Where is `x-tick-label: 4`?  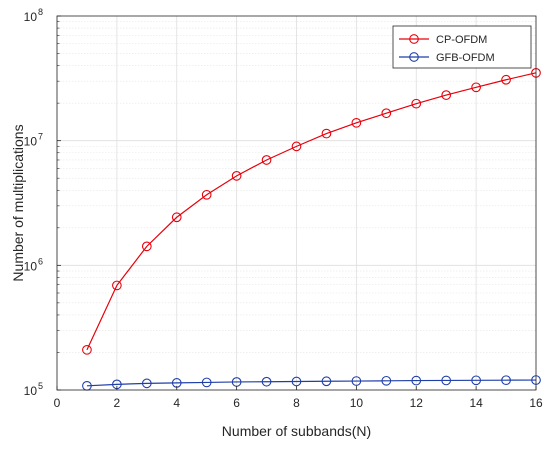
x-tick-label: 4 is located at coordinates (176, 403).